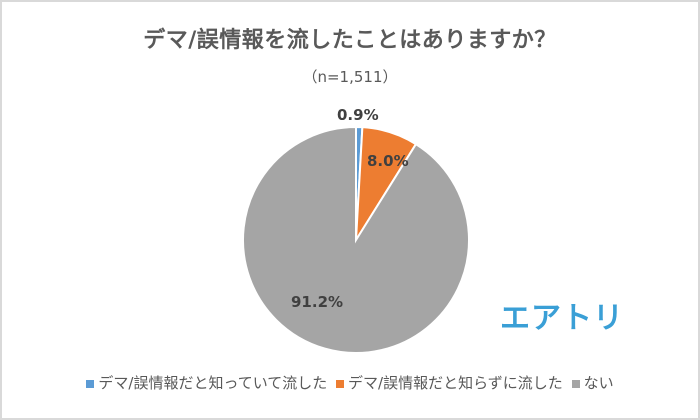  I want to click on legend-item-never: ない, so click(592, 382).